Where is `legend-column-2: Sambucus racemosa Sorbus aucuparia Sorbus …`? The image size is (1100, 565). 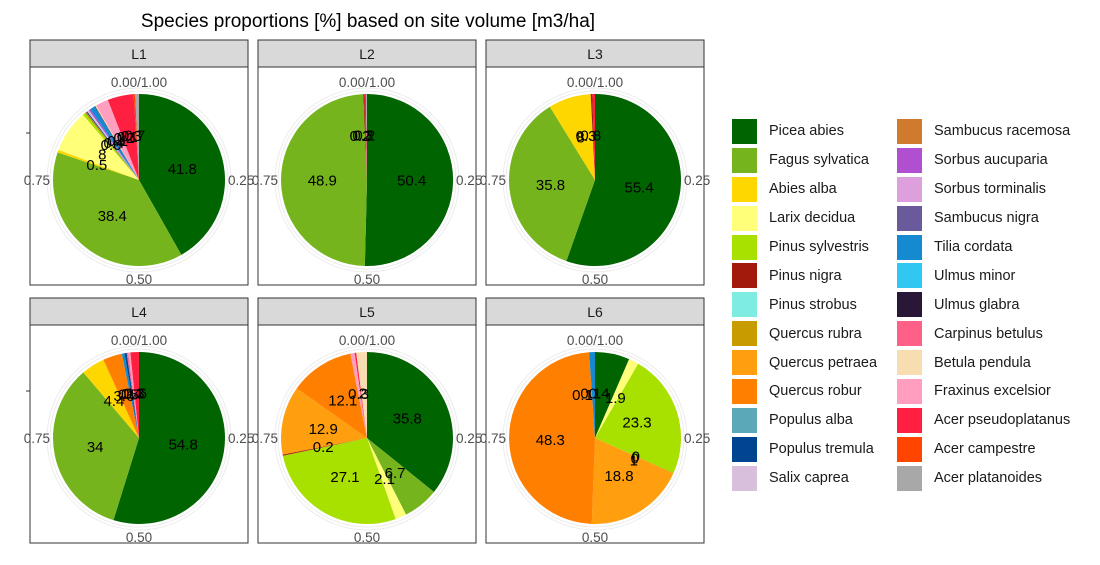
legend-column-2: Sambucus racemosa Sorbus aucuparia Sorbus … is located at coordinates (983, 305).